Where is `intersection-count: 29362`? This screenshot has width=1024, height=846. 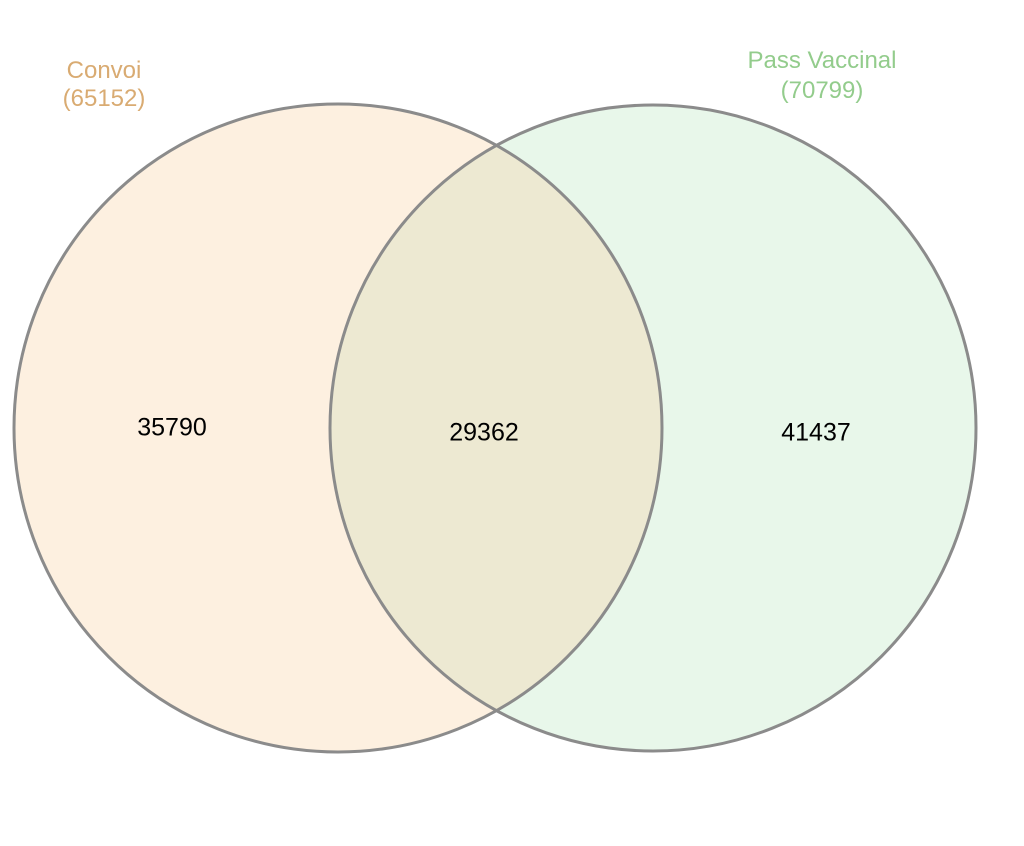 intersection-count: 29362 is located at coordinates (484, 433).